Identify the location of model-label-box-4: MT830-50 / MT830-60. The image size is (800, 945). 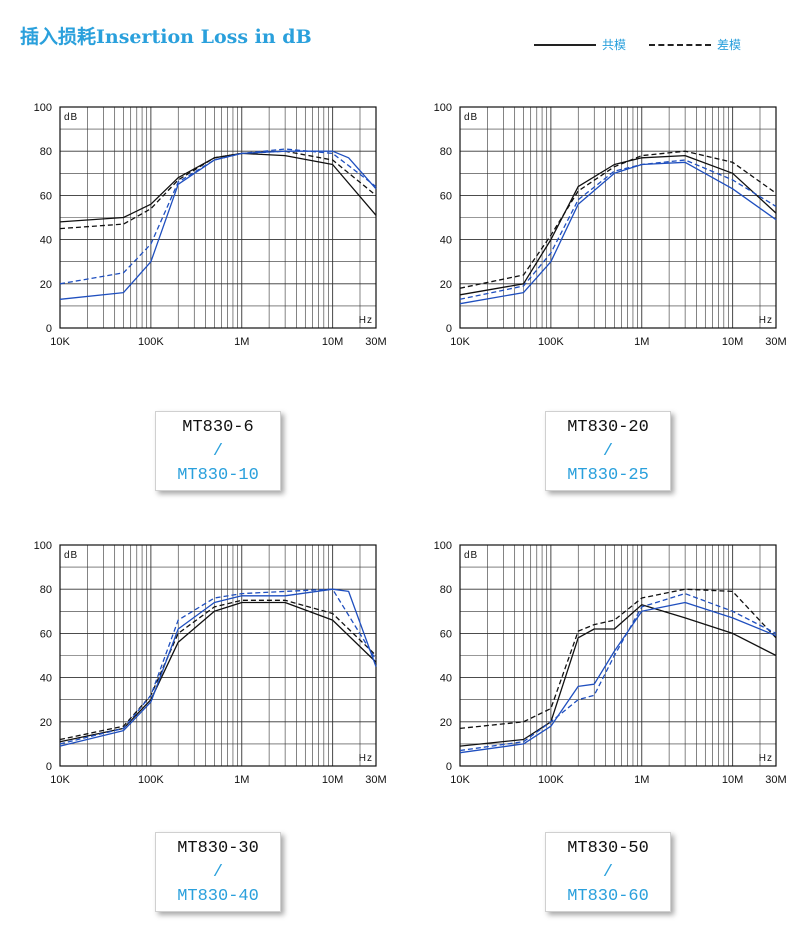
(608, 872).